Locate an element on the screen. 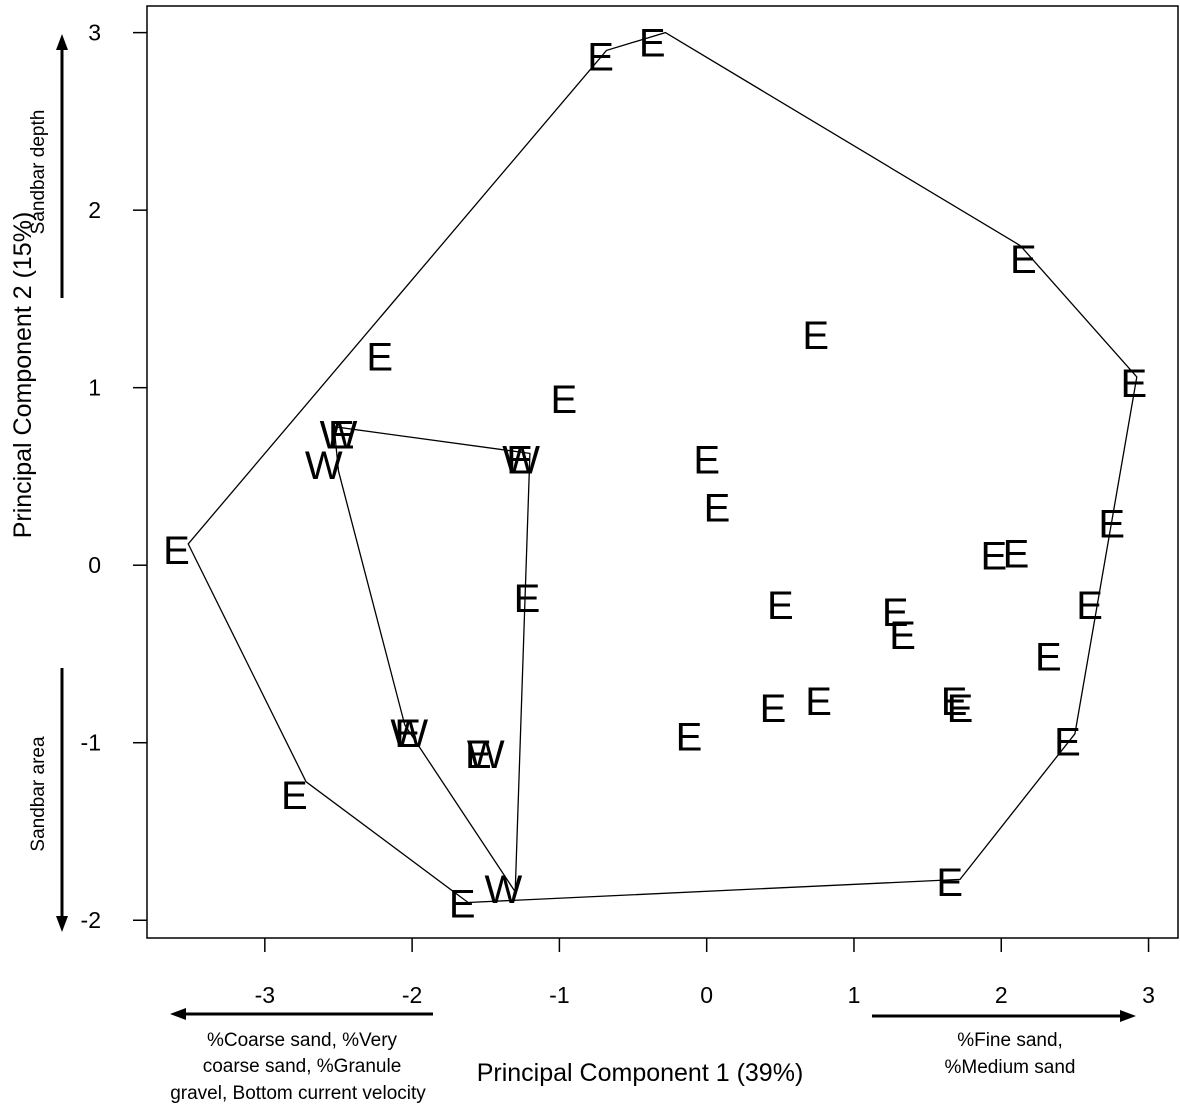  x-negative-label-line1: %Coarse sand, %Very is located at coordinates (302, 1040).